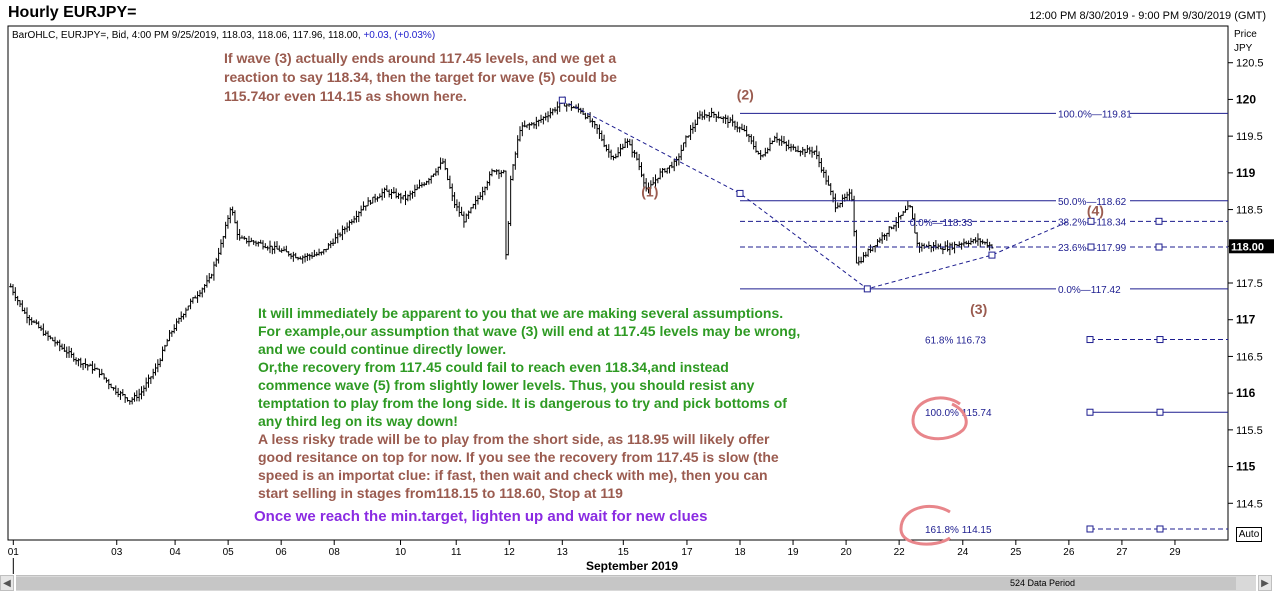 The height and width of the screenshot is (592, 1274). What do you see at coordinates (1247, 247) in the screenshot?
I see `current-price-label: 118.00` at bounding box center [1247, 247].